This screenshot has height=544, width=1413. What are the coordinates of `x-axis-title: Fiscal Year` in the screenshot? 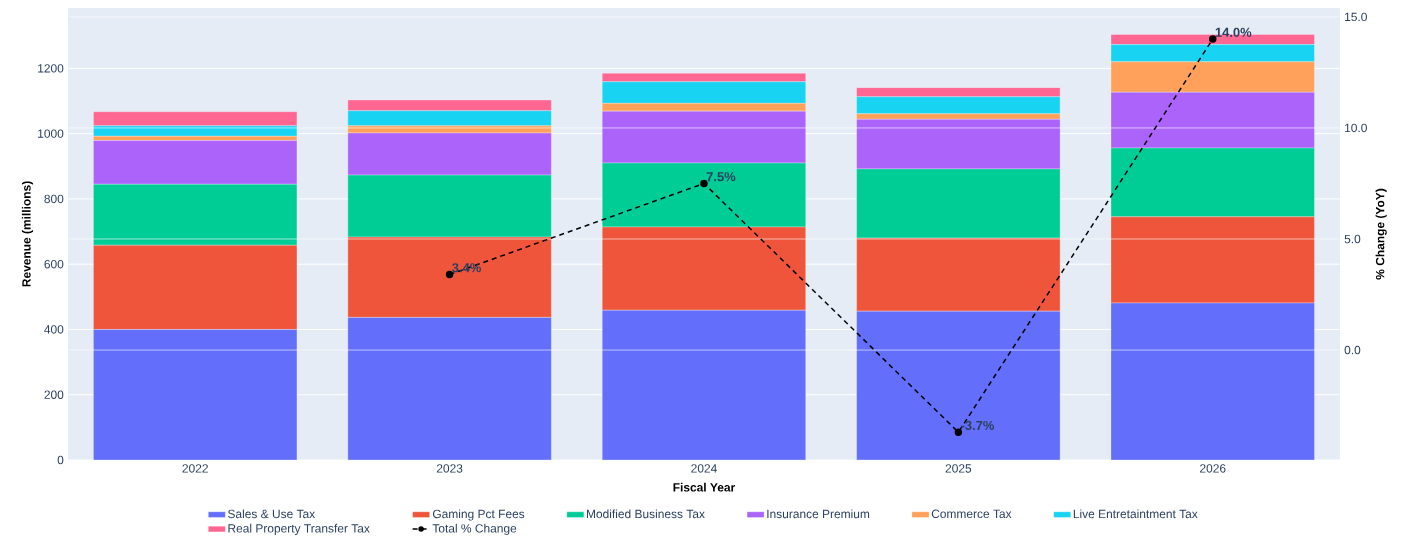 It's located at (704, 487).